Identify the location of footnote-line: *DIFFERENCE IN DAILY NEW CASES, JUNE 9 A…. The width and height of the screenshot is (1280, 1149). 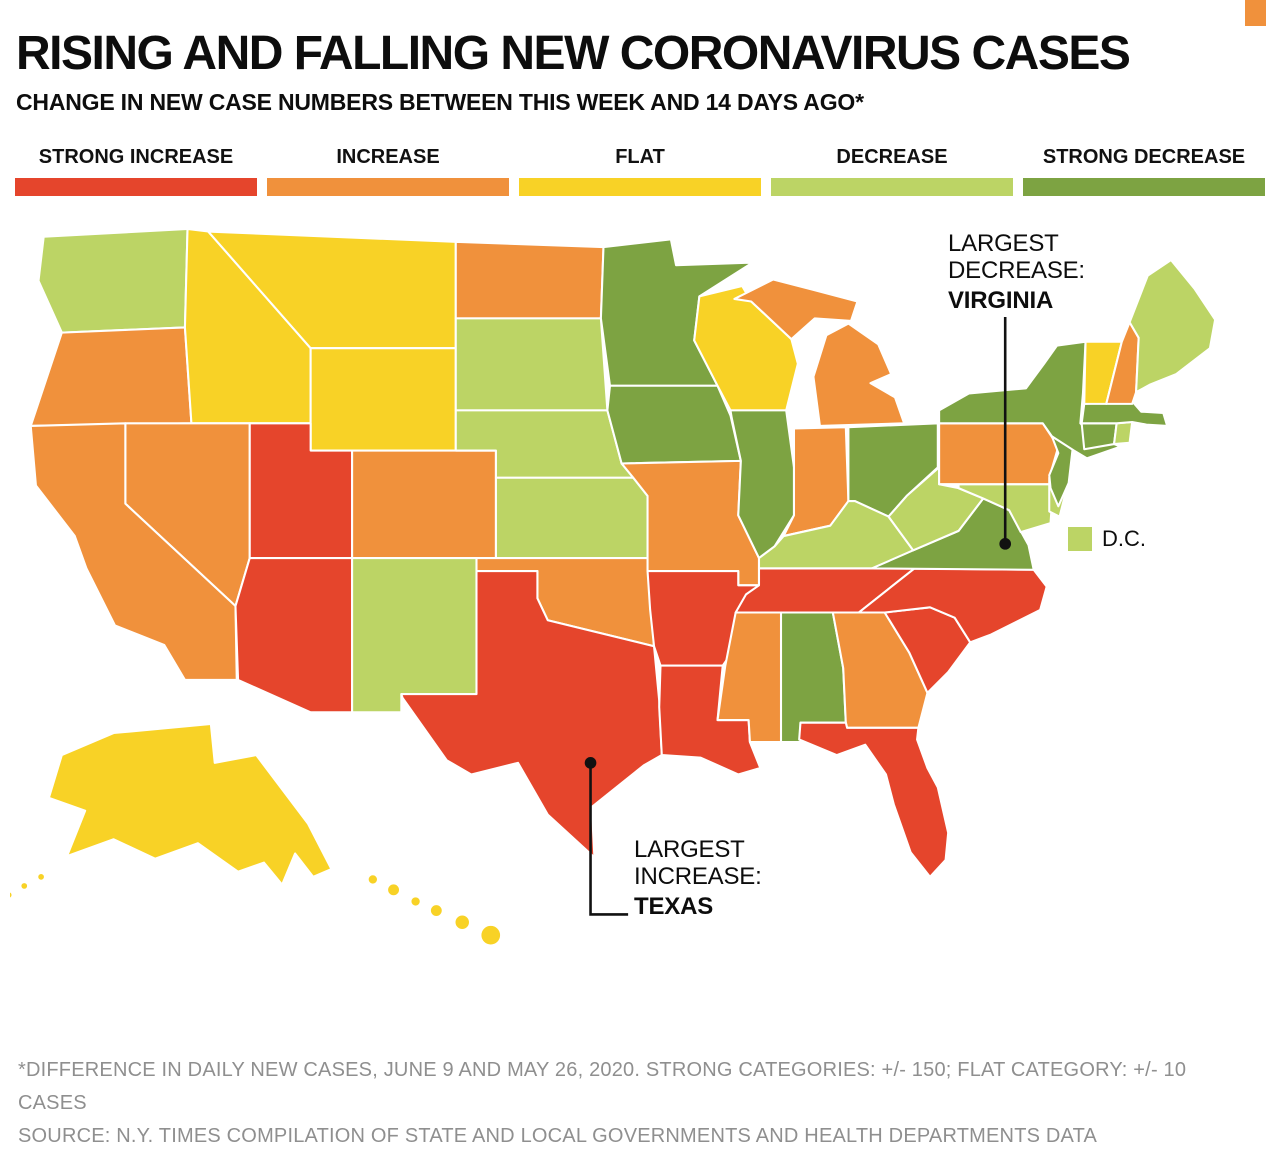
(602, 1086).